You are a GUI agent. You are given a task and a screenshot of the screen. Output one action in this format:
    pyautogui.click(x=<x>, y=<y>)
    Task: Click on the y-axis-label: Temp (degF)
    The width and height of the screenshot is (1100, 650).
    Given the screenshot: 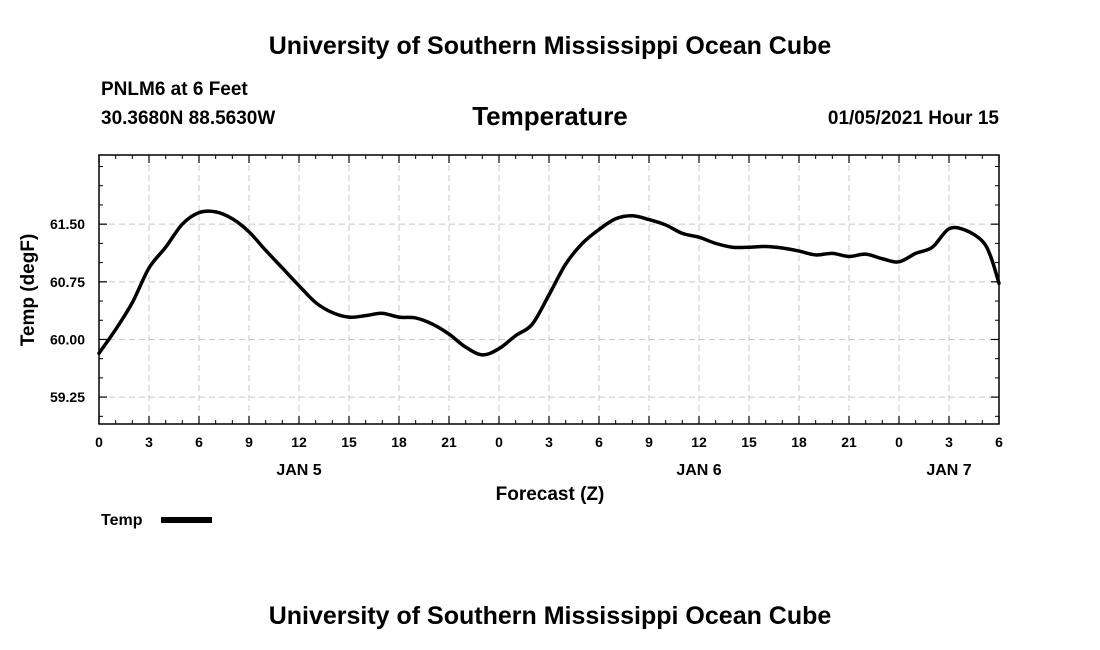 What is the action you would take?
    pyautogui.click(x=28, y=290)
    